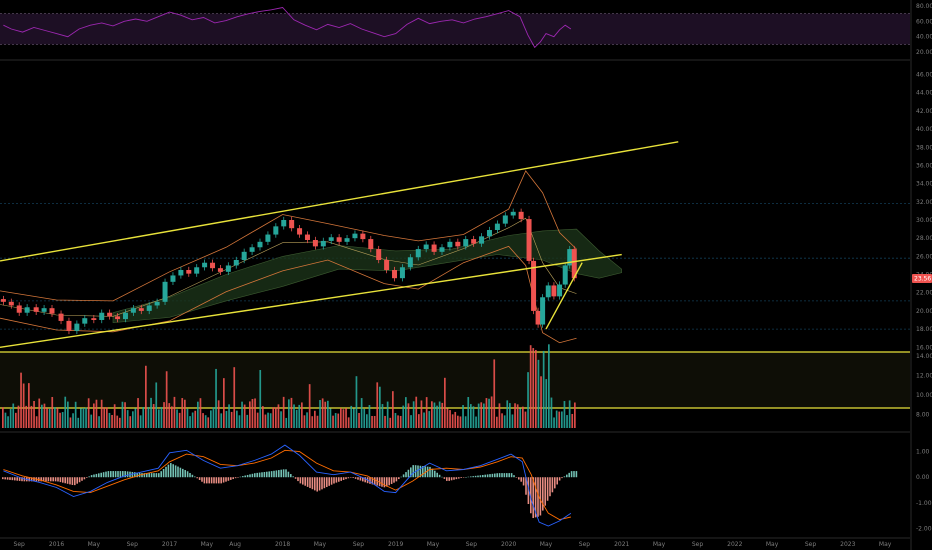 This screenshot has height=550, width=932. Describe the element at coordinates (455, 29) in the screenshot. I see `rsi-band` at that location.